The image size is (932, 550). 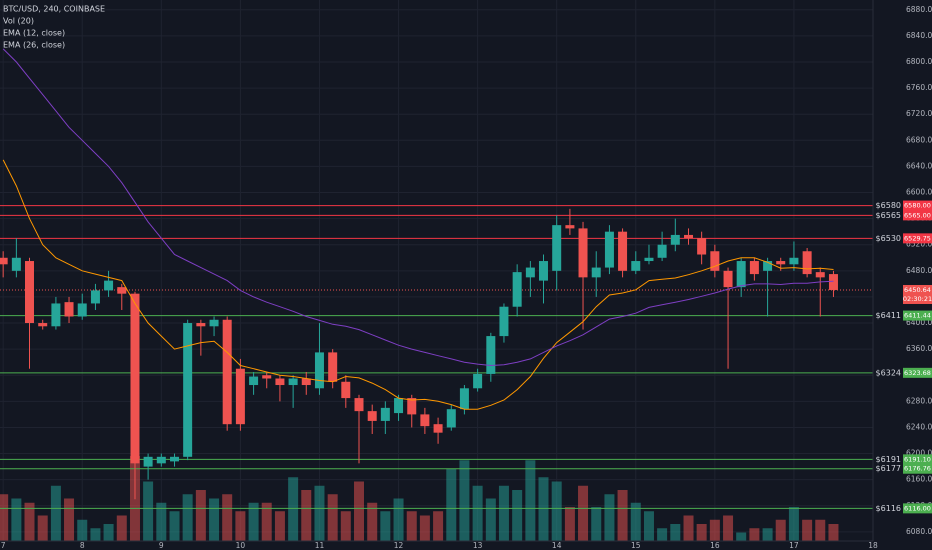 What do you see at coordinates (919, 322) in the screenshot?
I see `y-tick-label: 6400.00` at bounding box center [919, 322].